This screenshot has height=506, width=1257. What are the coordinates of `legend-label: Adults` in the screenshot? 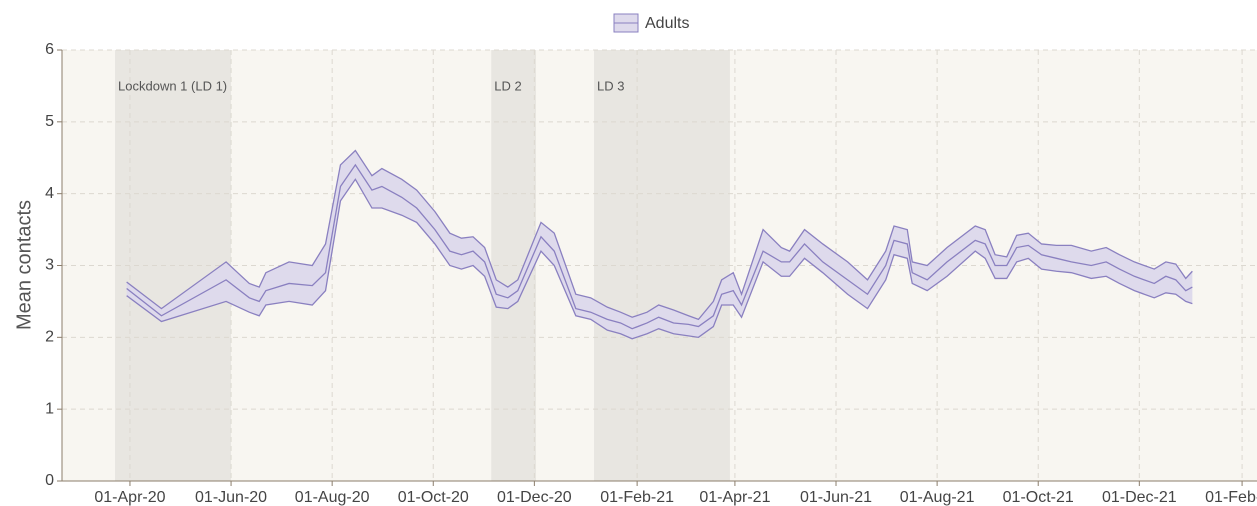 It's located at (667, 23).